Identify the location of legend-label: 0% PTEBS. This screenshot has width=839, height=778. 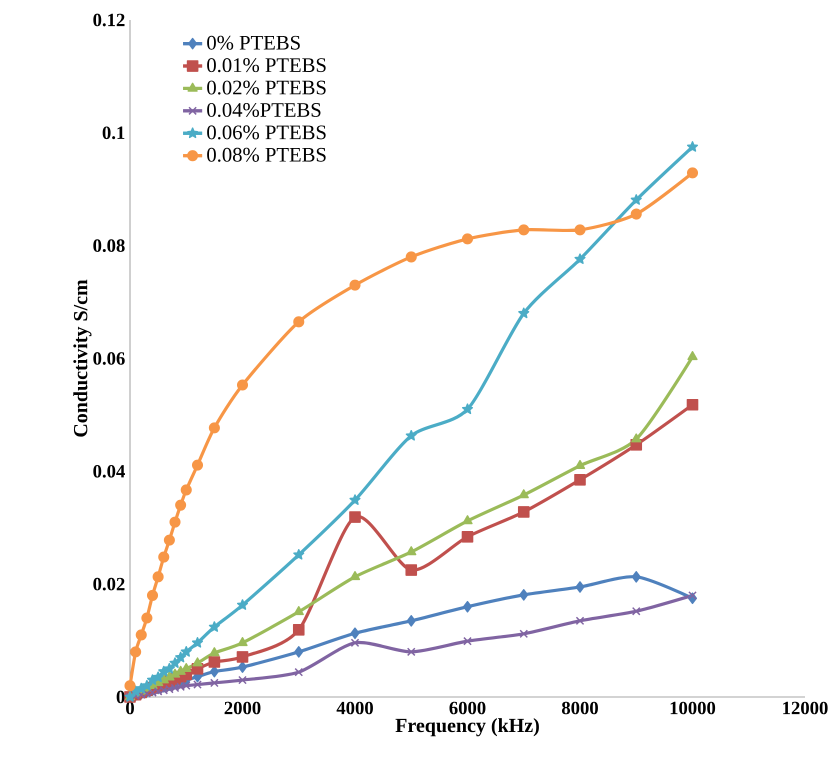
(253, 43).